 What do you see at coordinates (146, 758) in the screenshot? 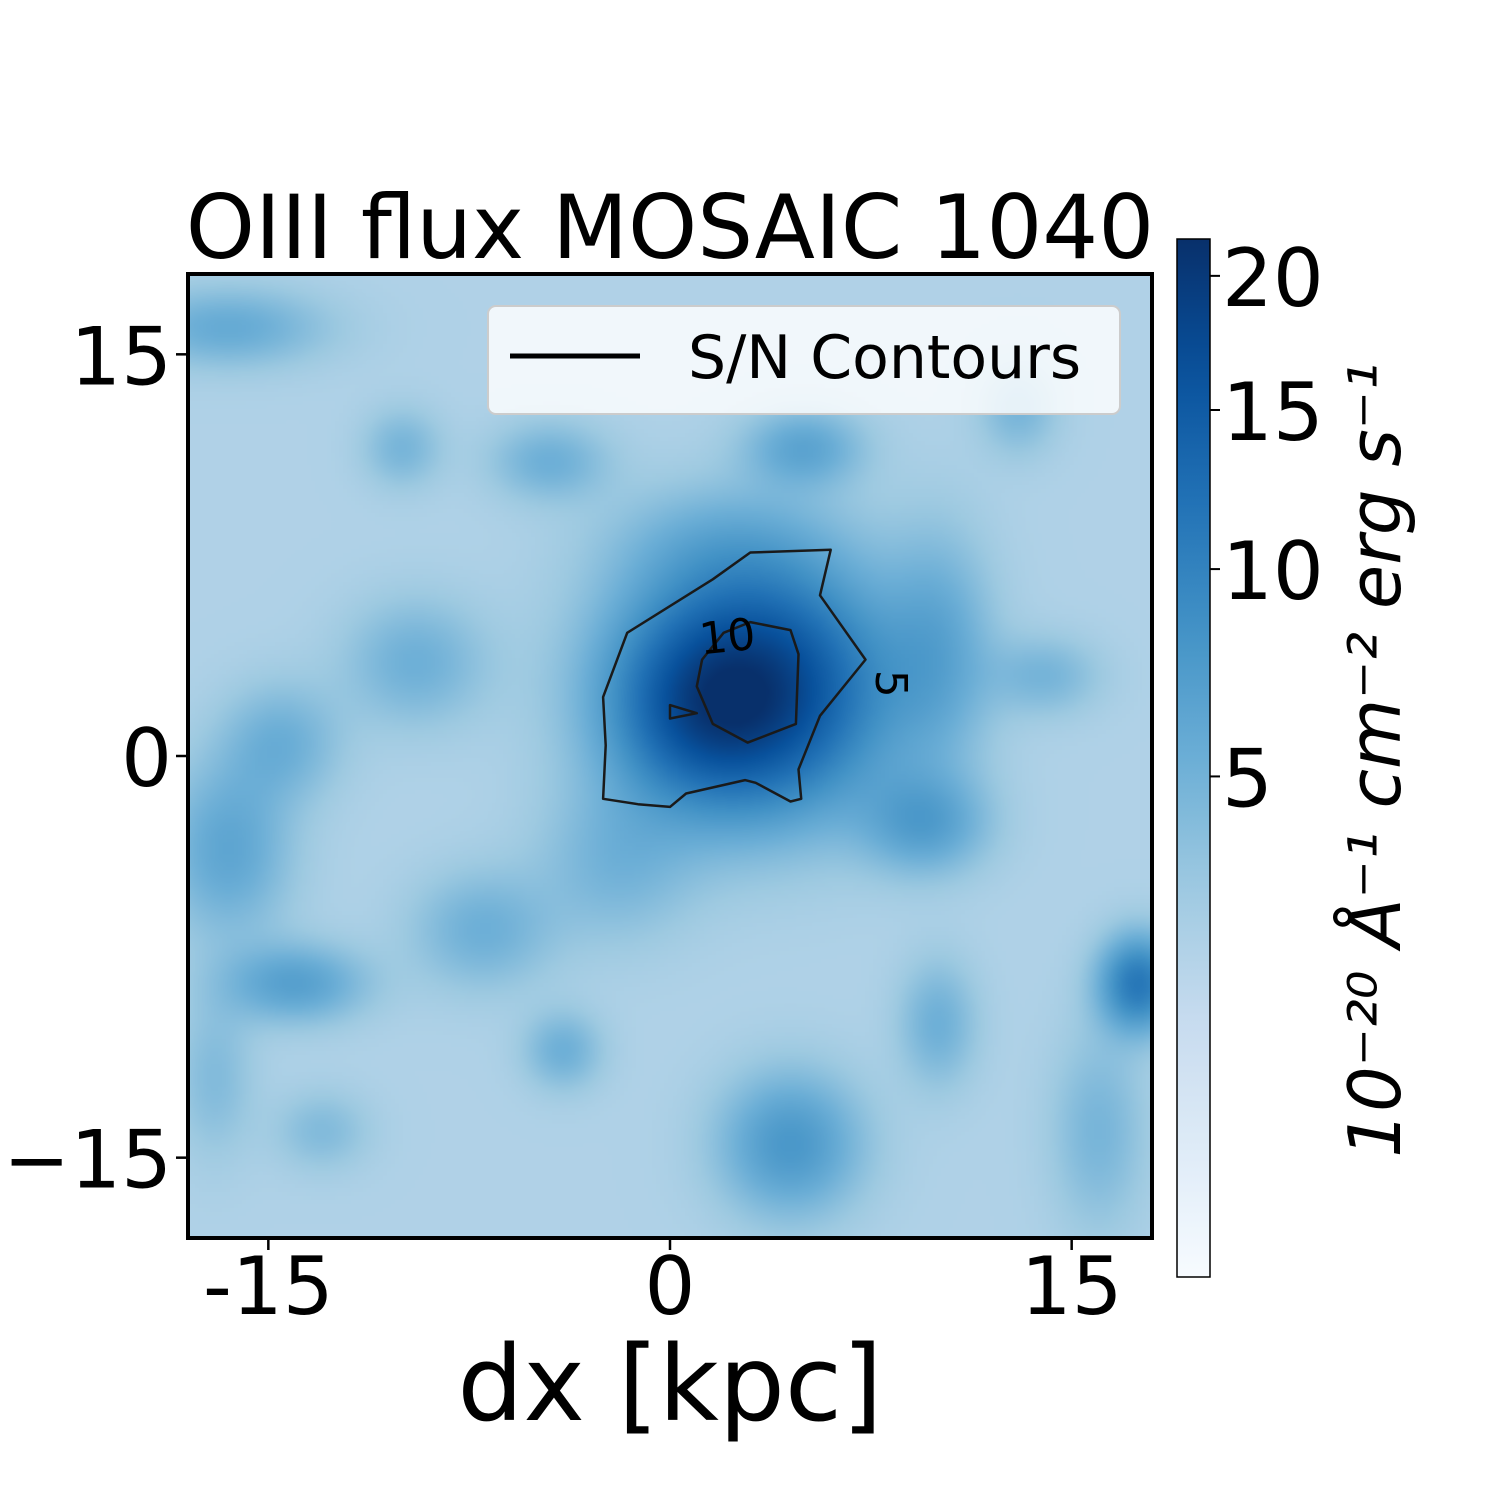
I see `y-tick-label: 0` at bounding box center [146, 758].